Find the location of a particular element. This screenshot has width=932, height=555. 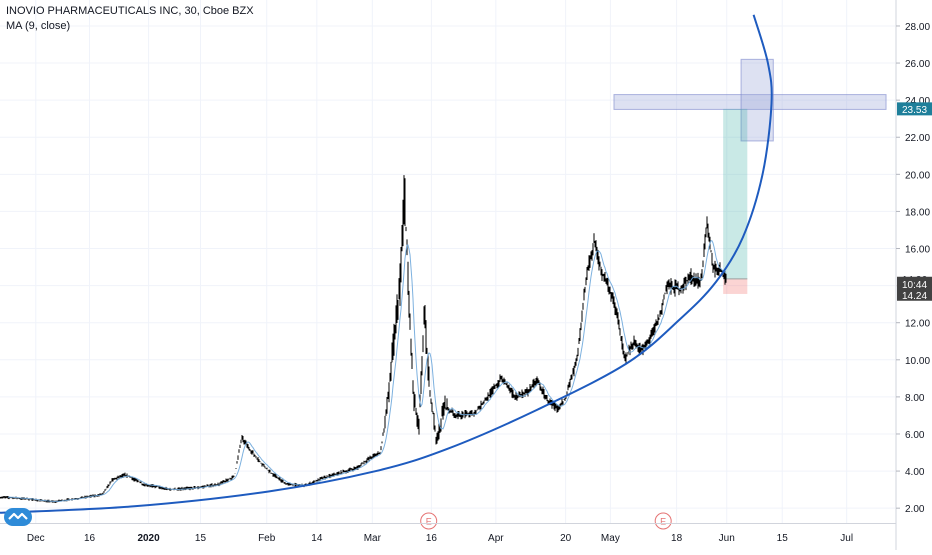

x-tick-label: Jun is located at coordinates (727, 538).